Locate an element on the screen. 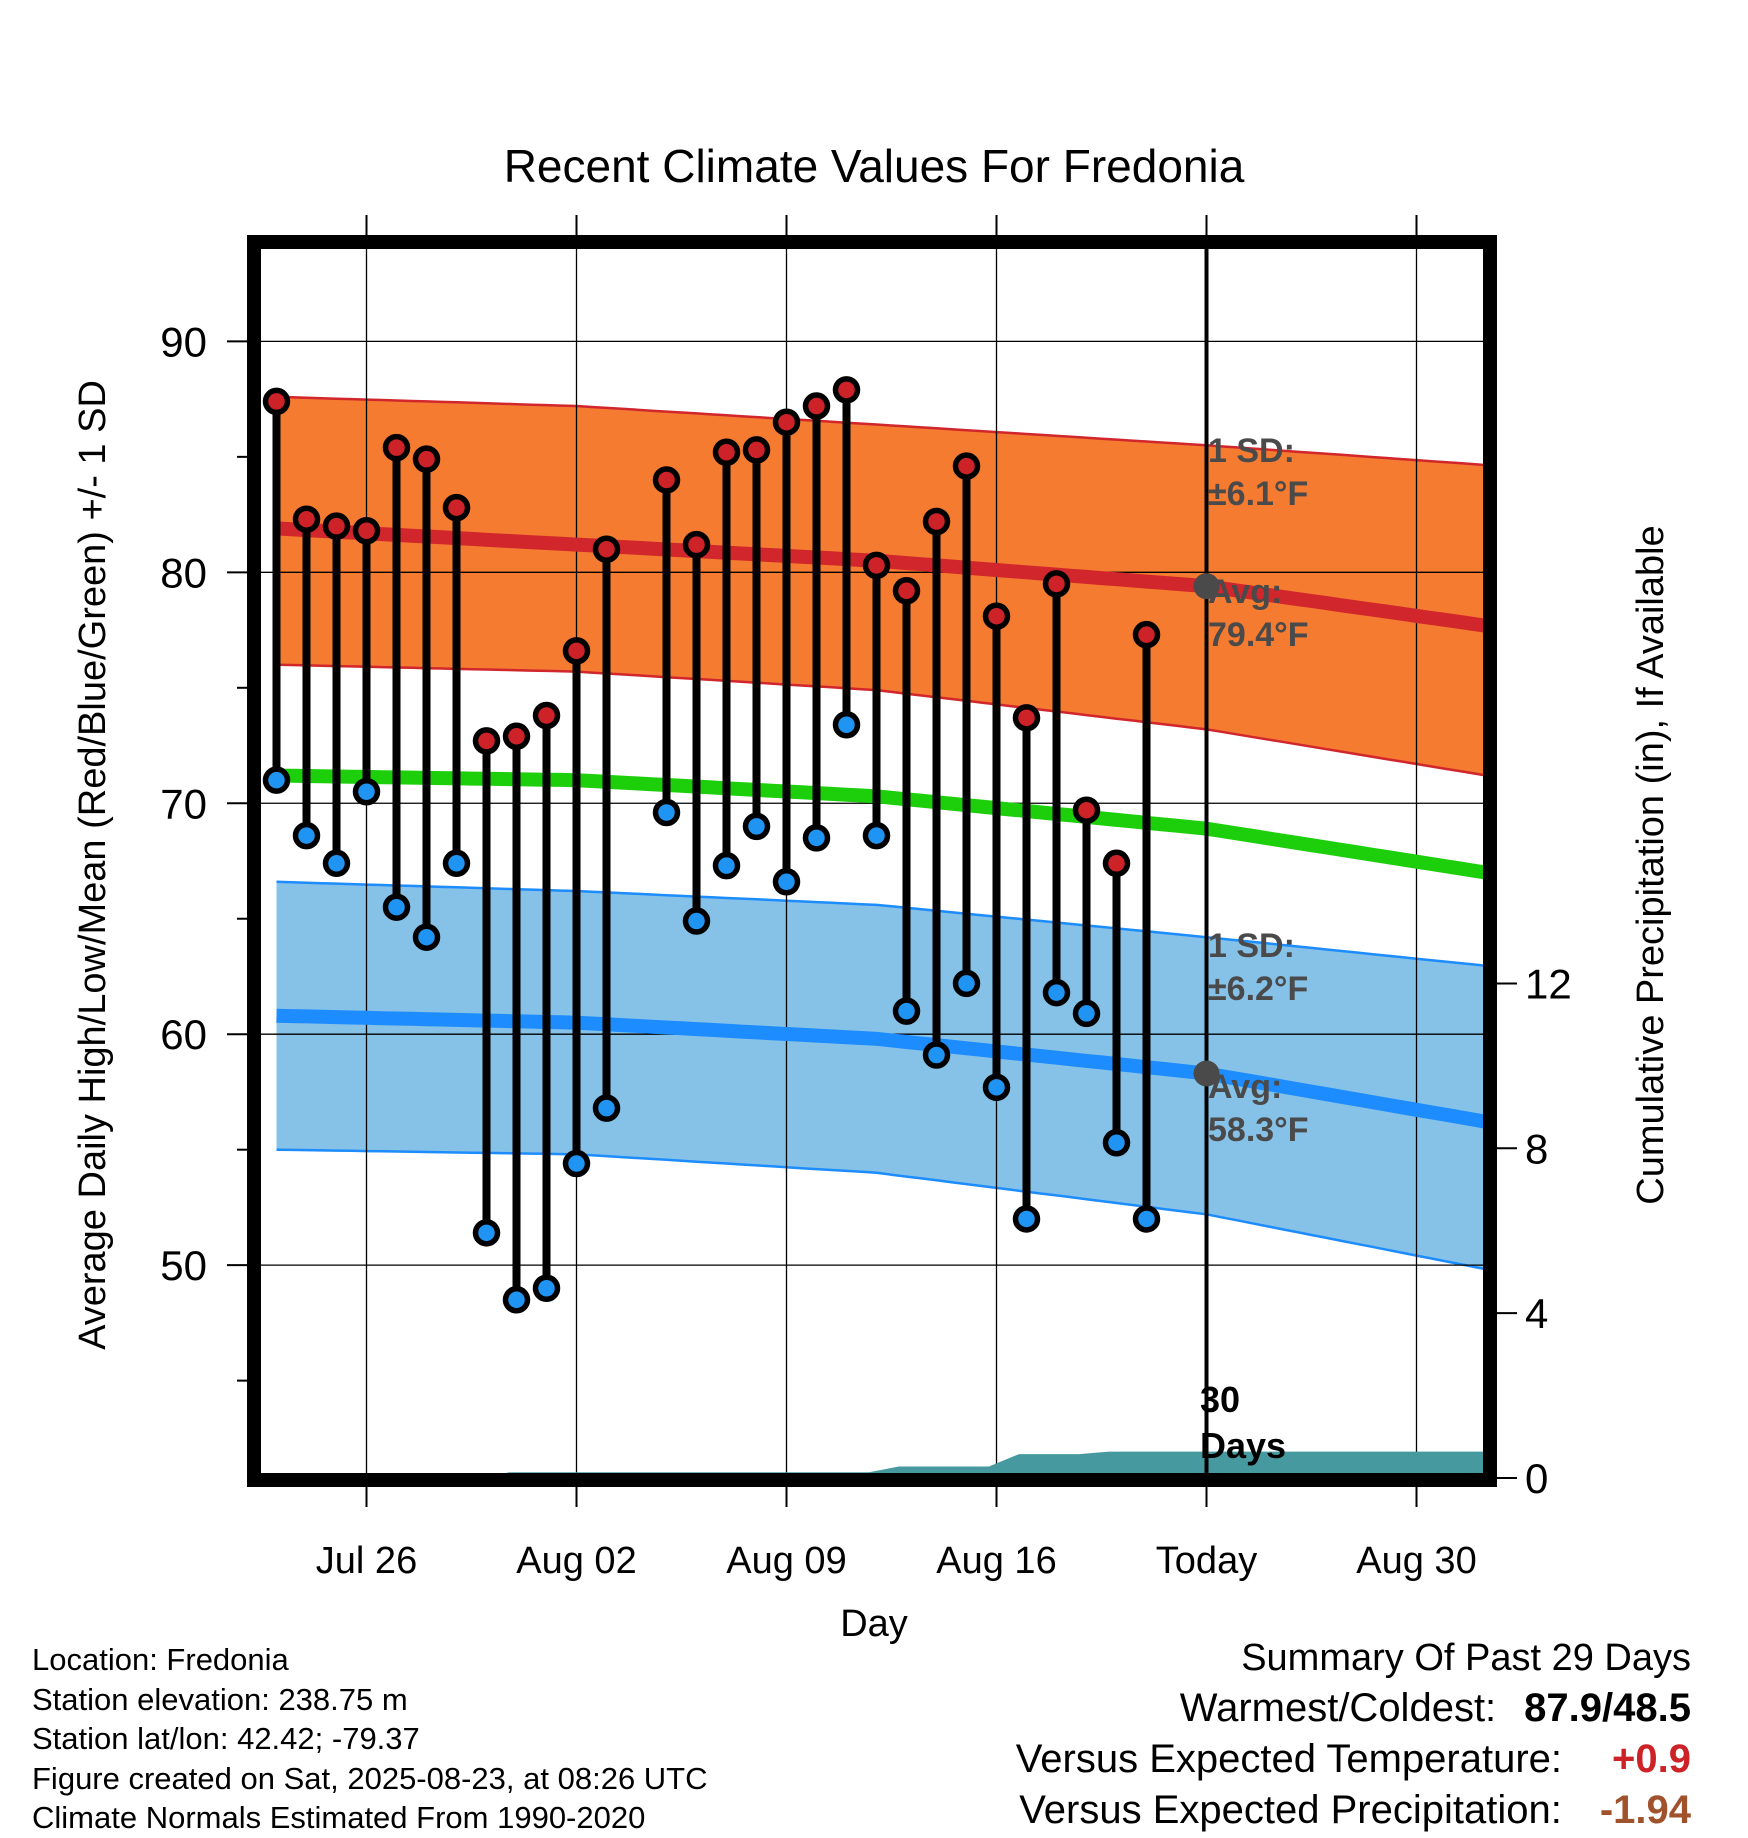 Image resolution: width=1748 pixels, height=1838 pixels. y-tick-label: 60 is located at coordinates (183, 1034).